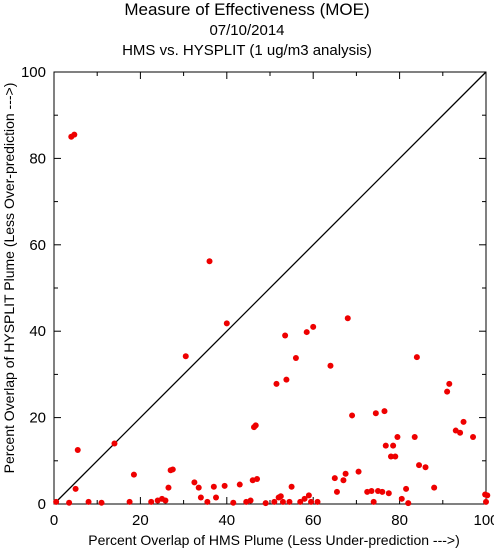 The width and height of the screenshot is (494, 551). Describe the element at coordinates (226, 520) in the screenshot. I see `x-tick-label: 40` at that location.